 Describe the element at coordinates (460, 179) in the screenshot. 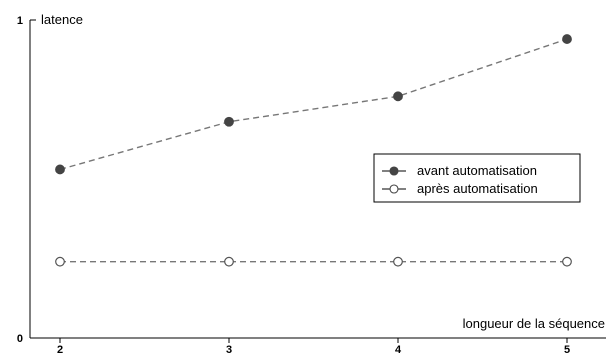

I see `legend-items: avant automatisation après automatisation` at that location.